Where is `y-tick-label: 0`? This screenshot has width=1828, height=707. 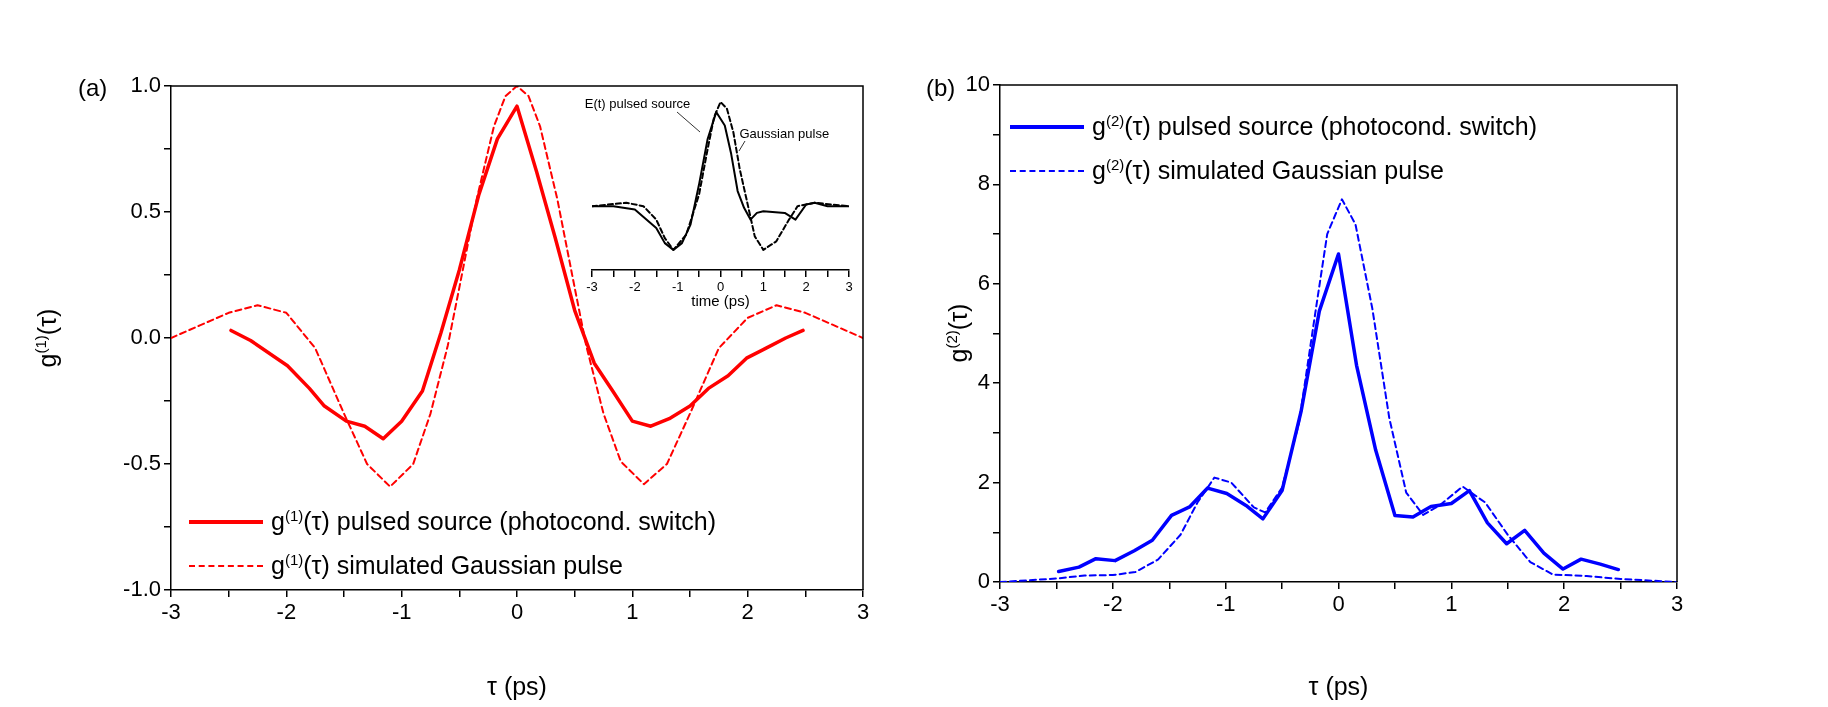
y-tick-label: 0 is located at coordinates (983, 581).